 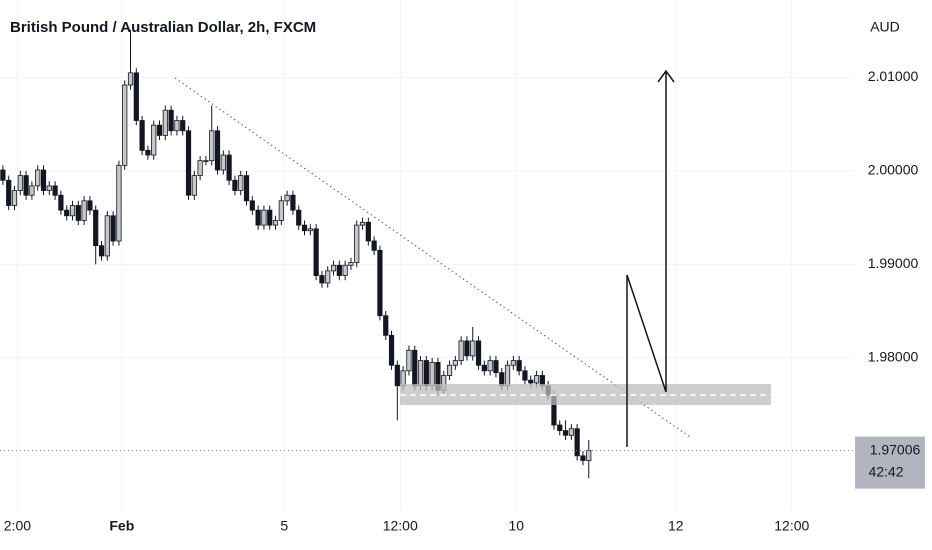 What do you see at coordinates (890, 462) in the screenshot?
I see `last-price-box` at bounding box center [890, 462].